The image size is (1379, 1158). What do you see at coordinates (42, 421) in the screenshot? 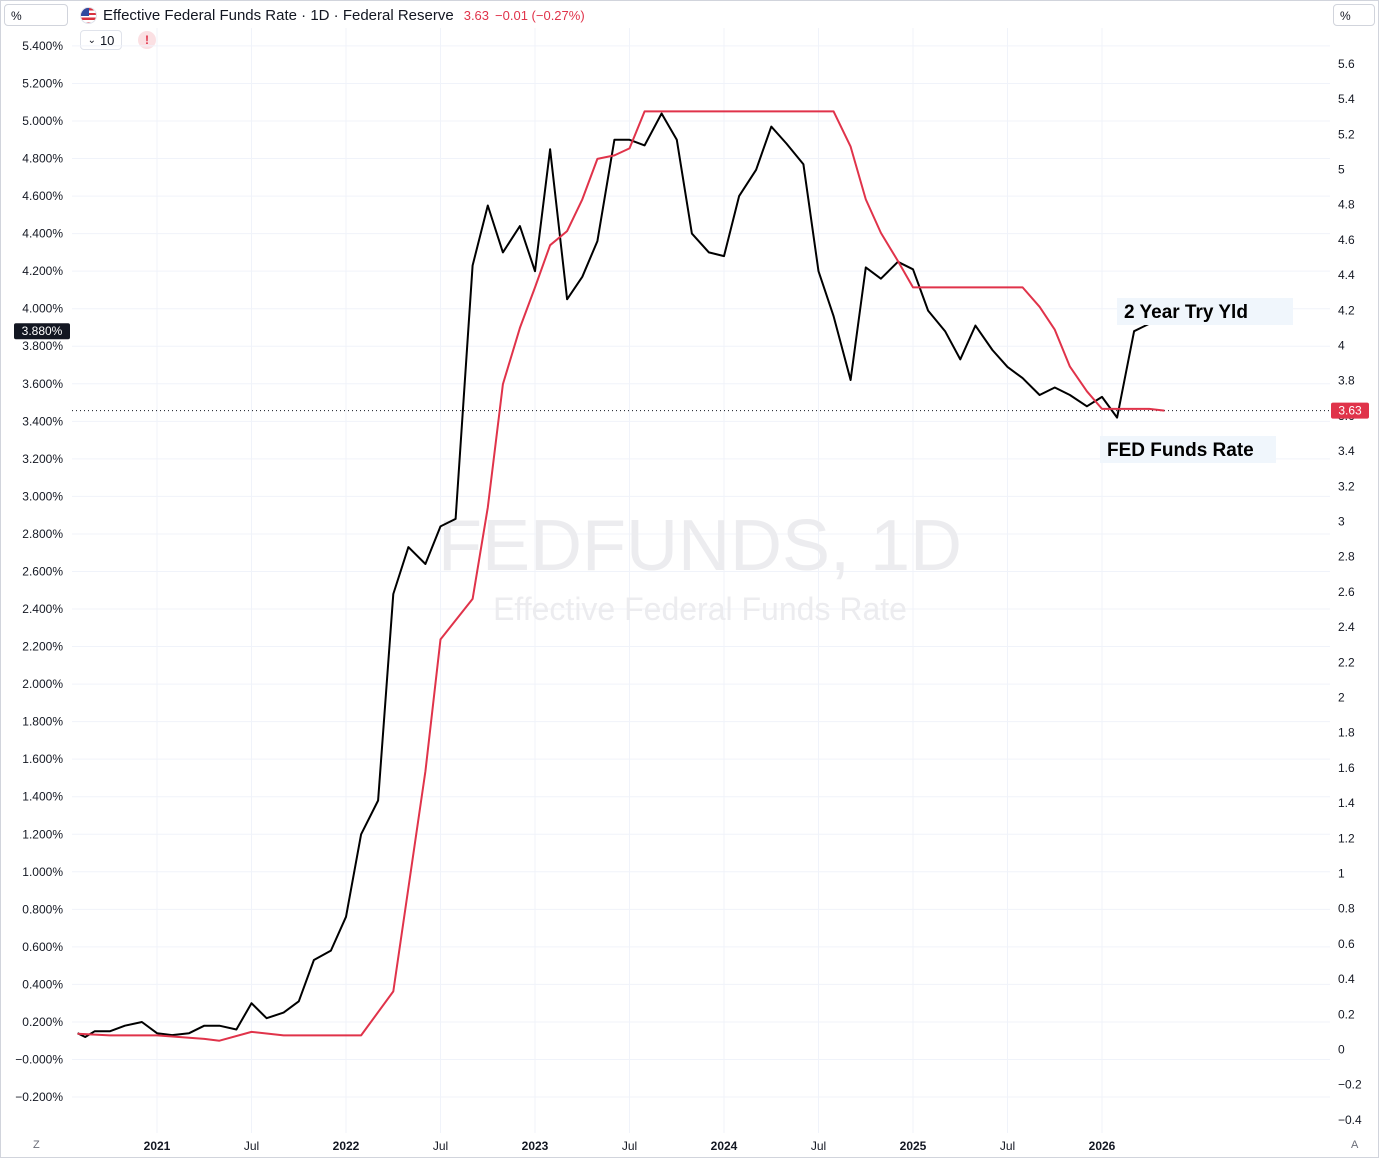
I see `left-axis-tick-label: 3.400%` at bounding box center [42, 421].